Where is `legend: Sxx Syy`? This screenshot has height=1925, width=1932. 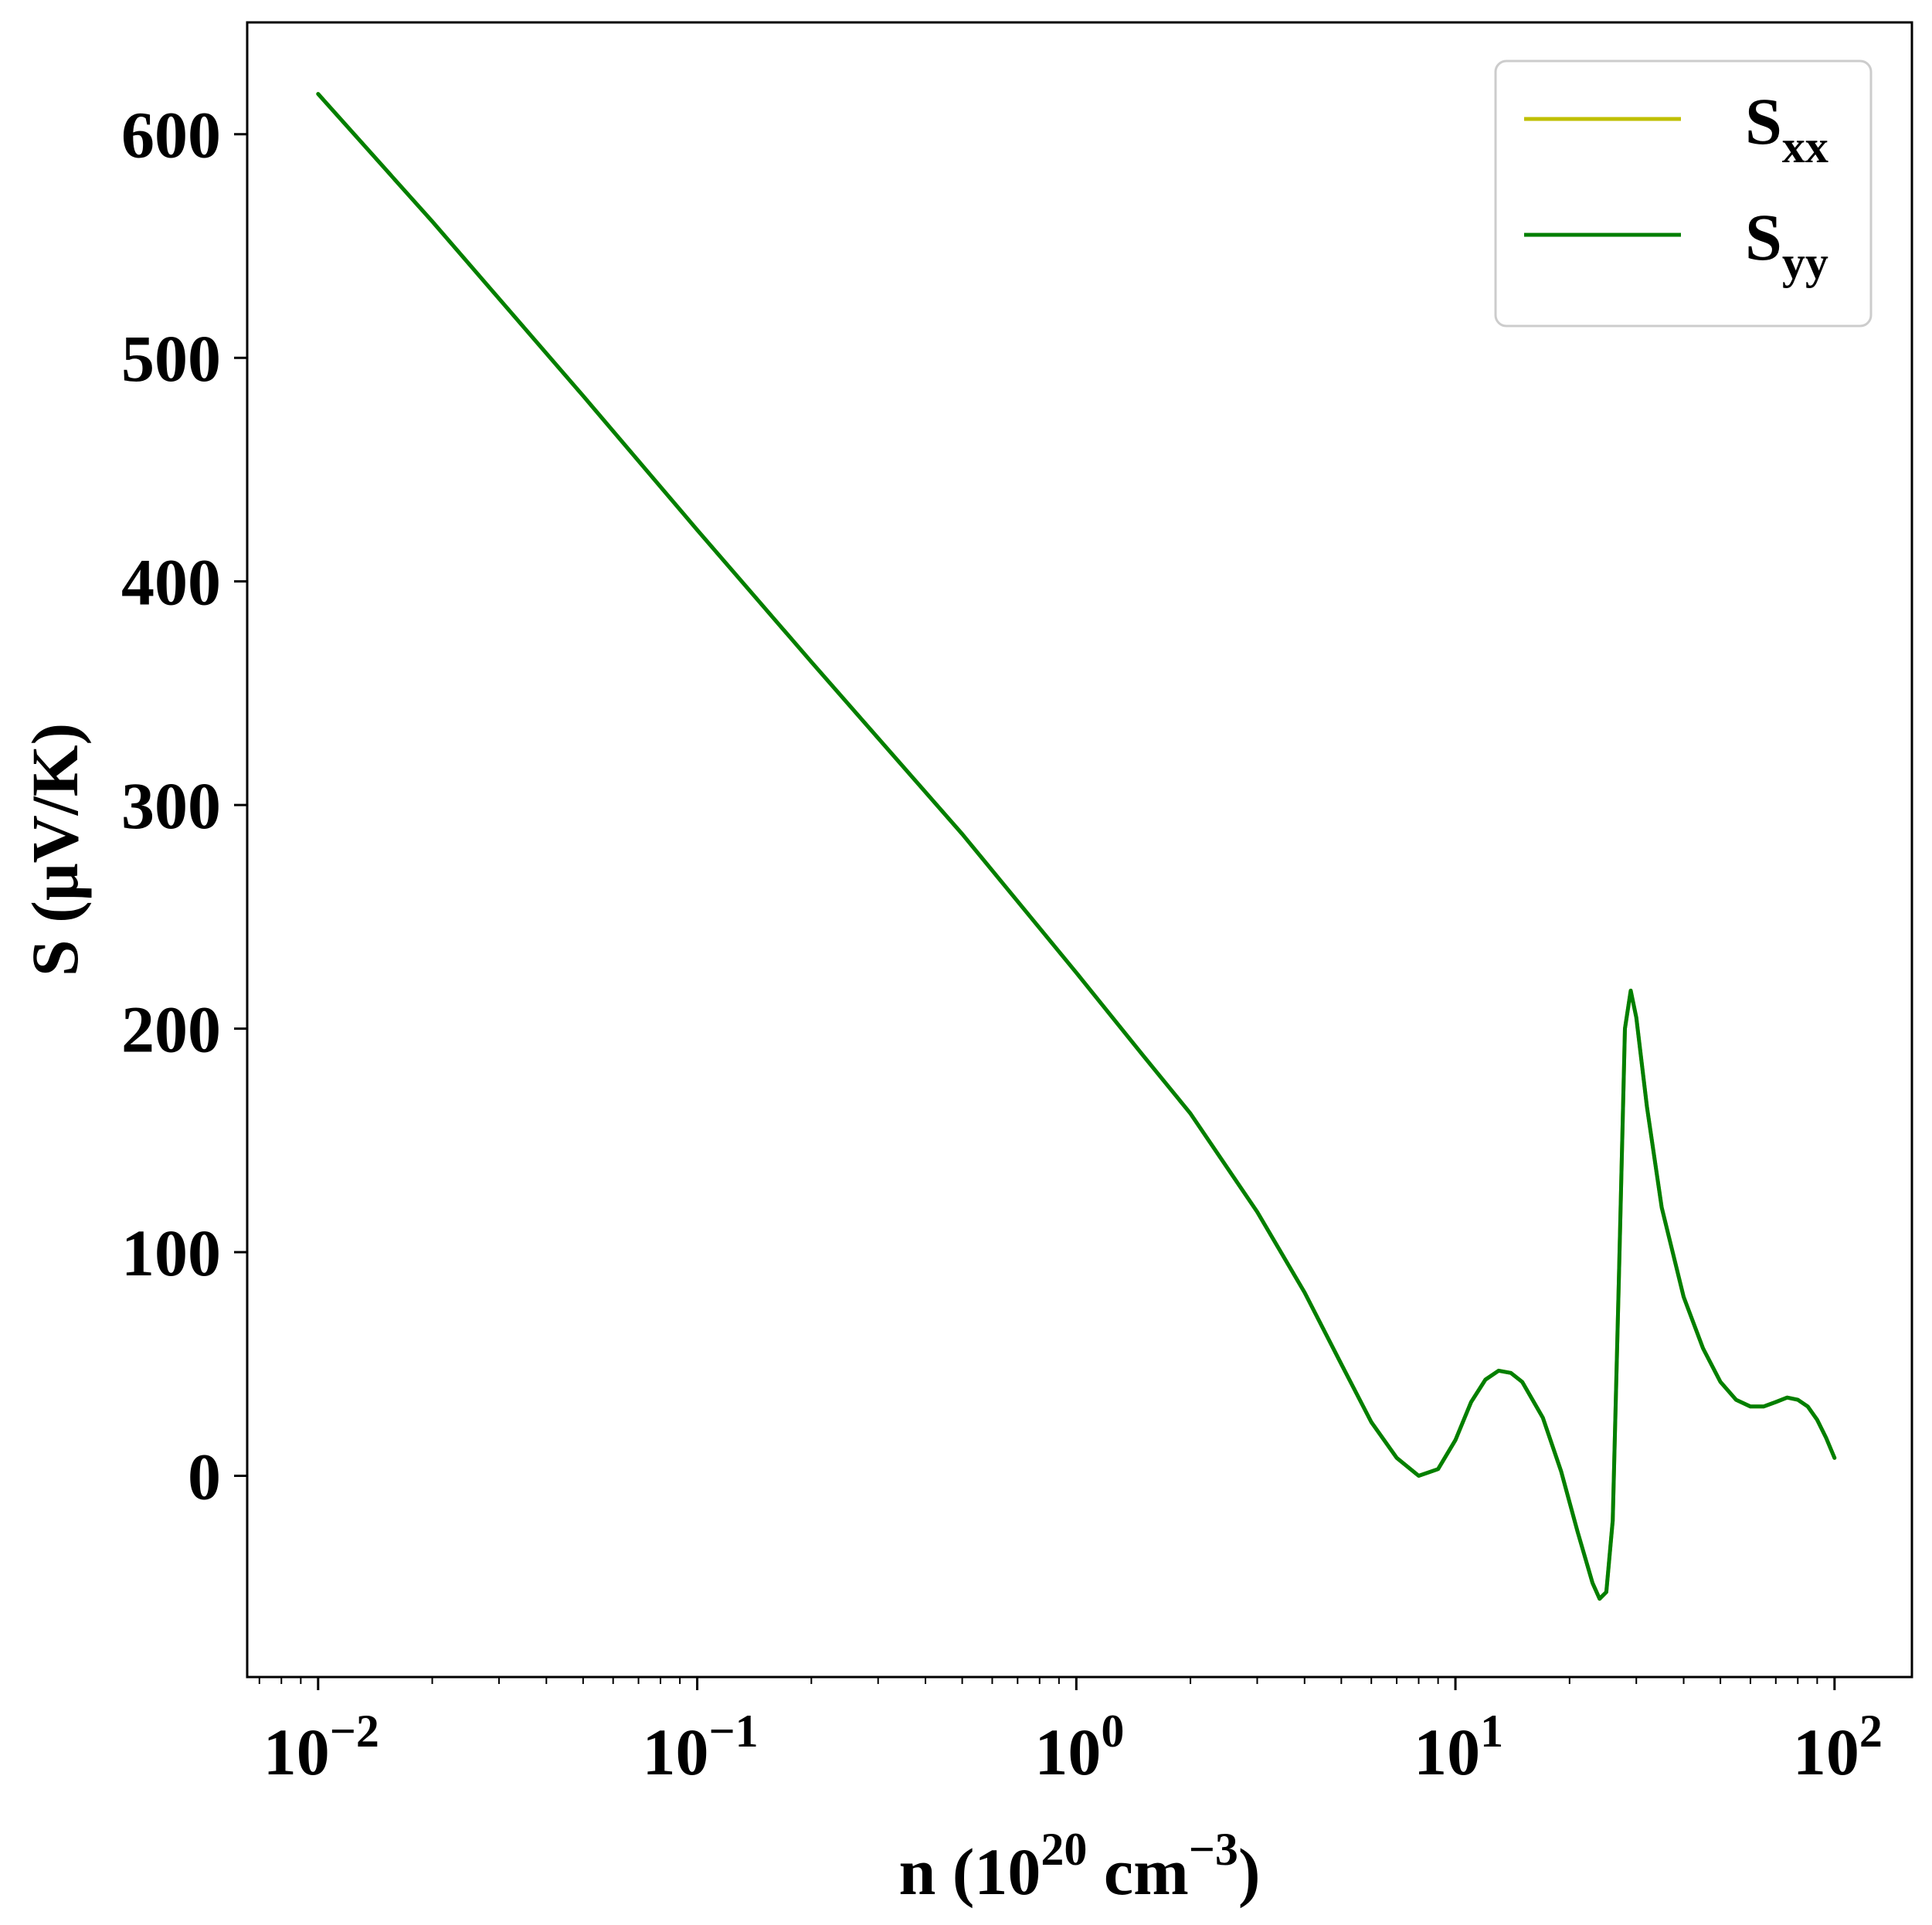
legend: Sxx Syy is located at coordinates (1683, 193).